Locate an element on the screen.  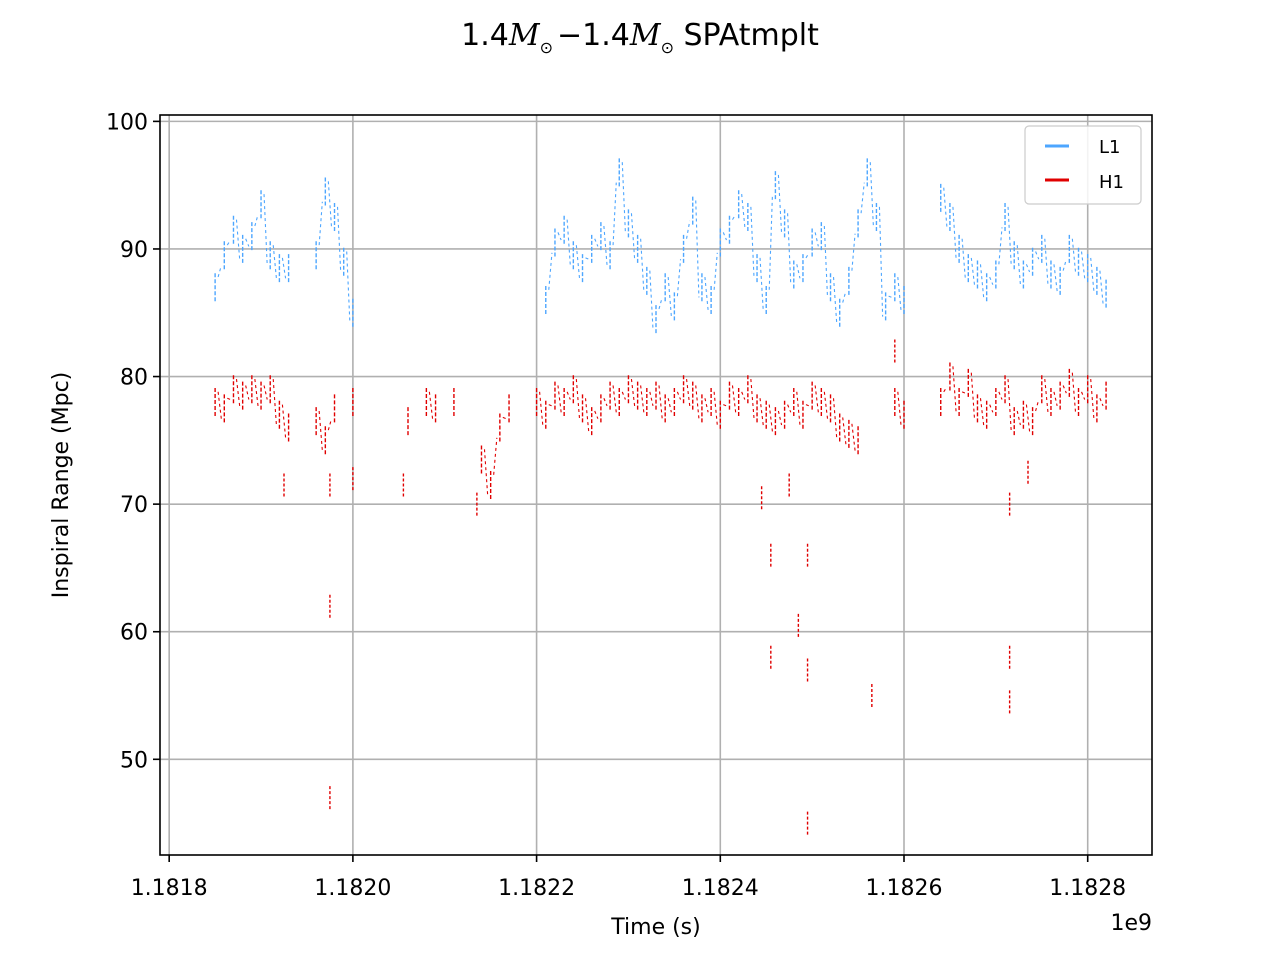
y-tick-label: 80 is located at coordinates (134, 378).